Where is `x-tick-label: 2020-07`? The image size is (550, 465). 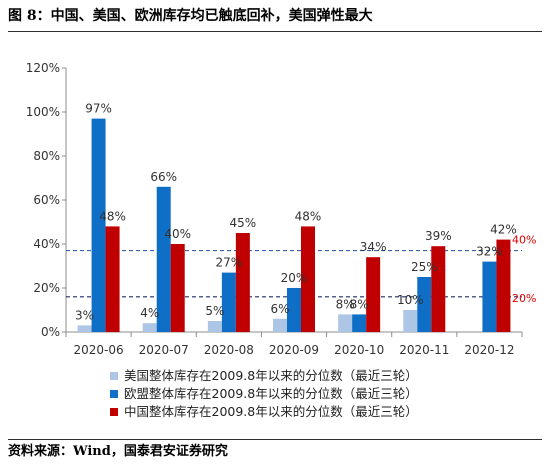
x-tick-label: 2020-07 is located at coordinates (164, 350).